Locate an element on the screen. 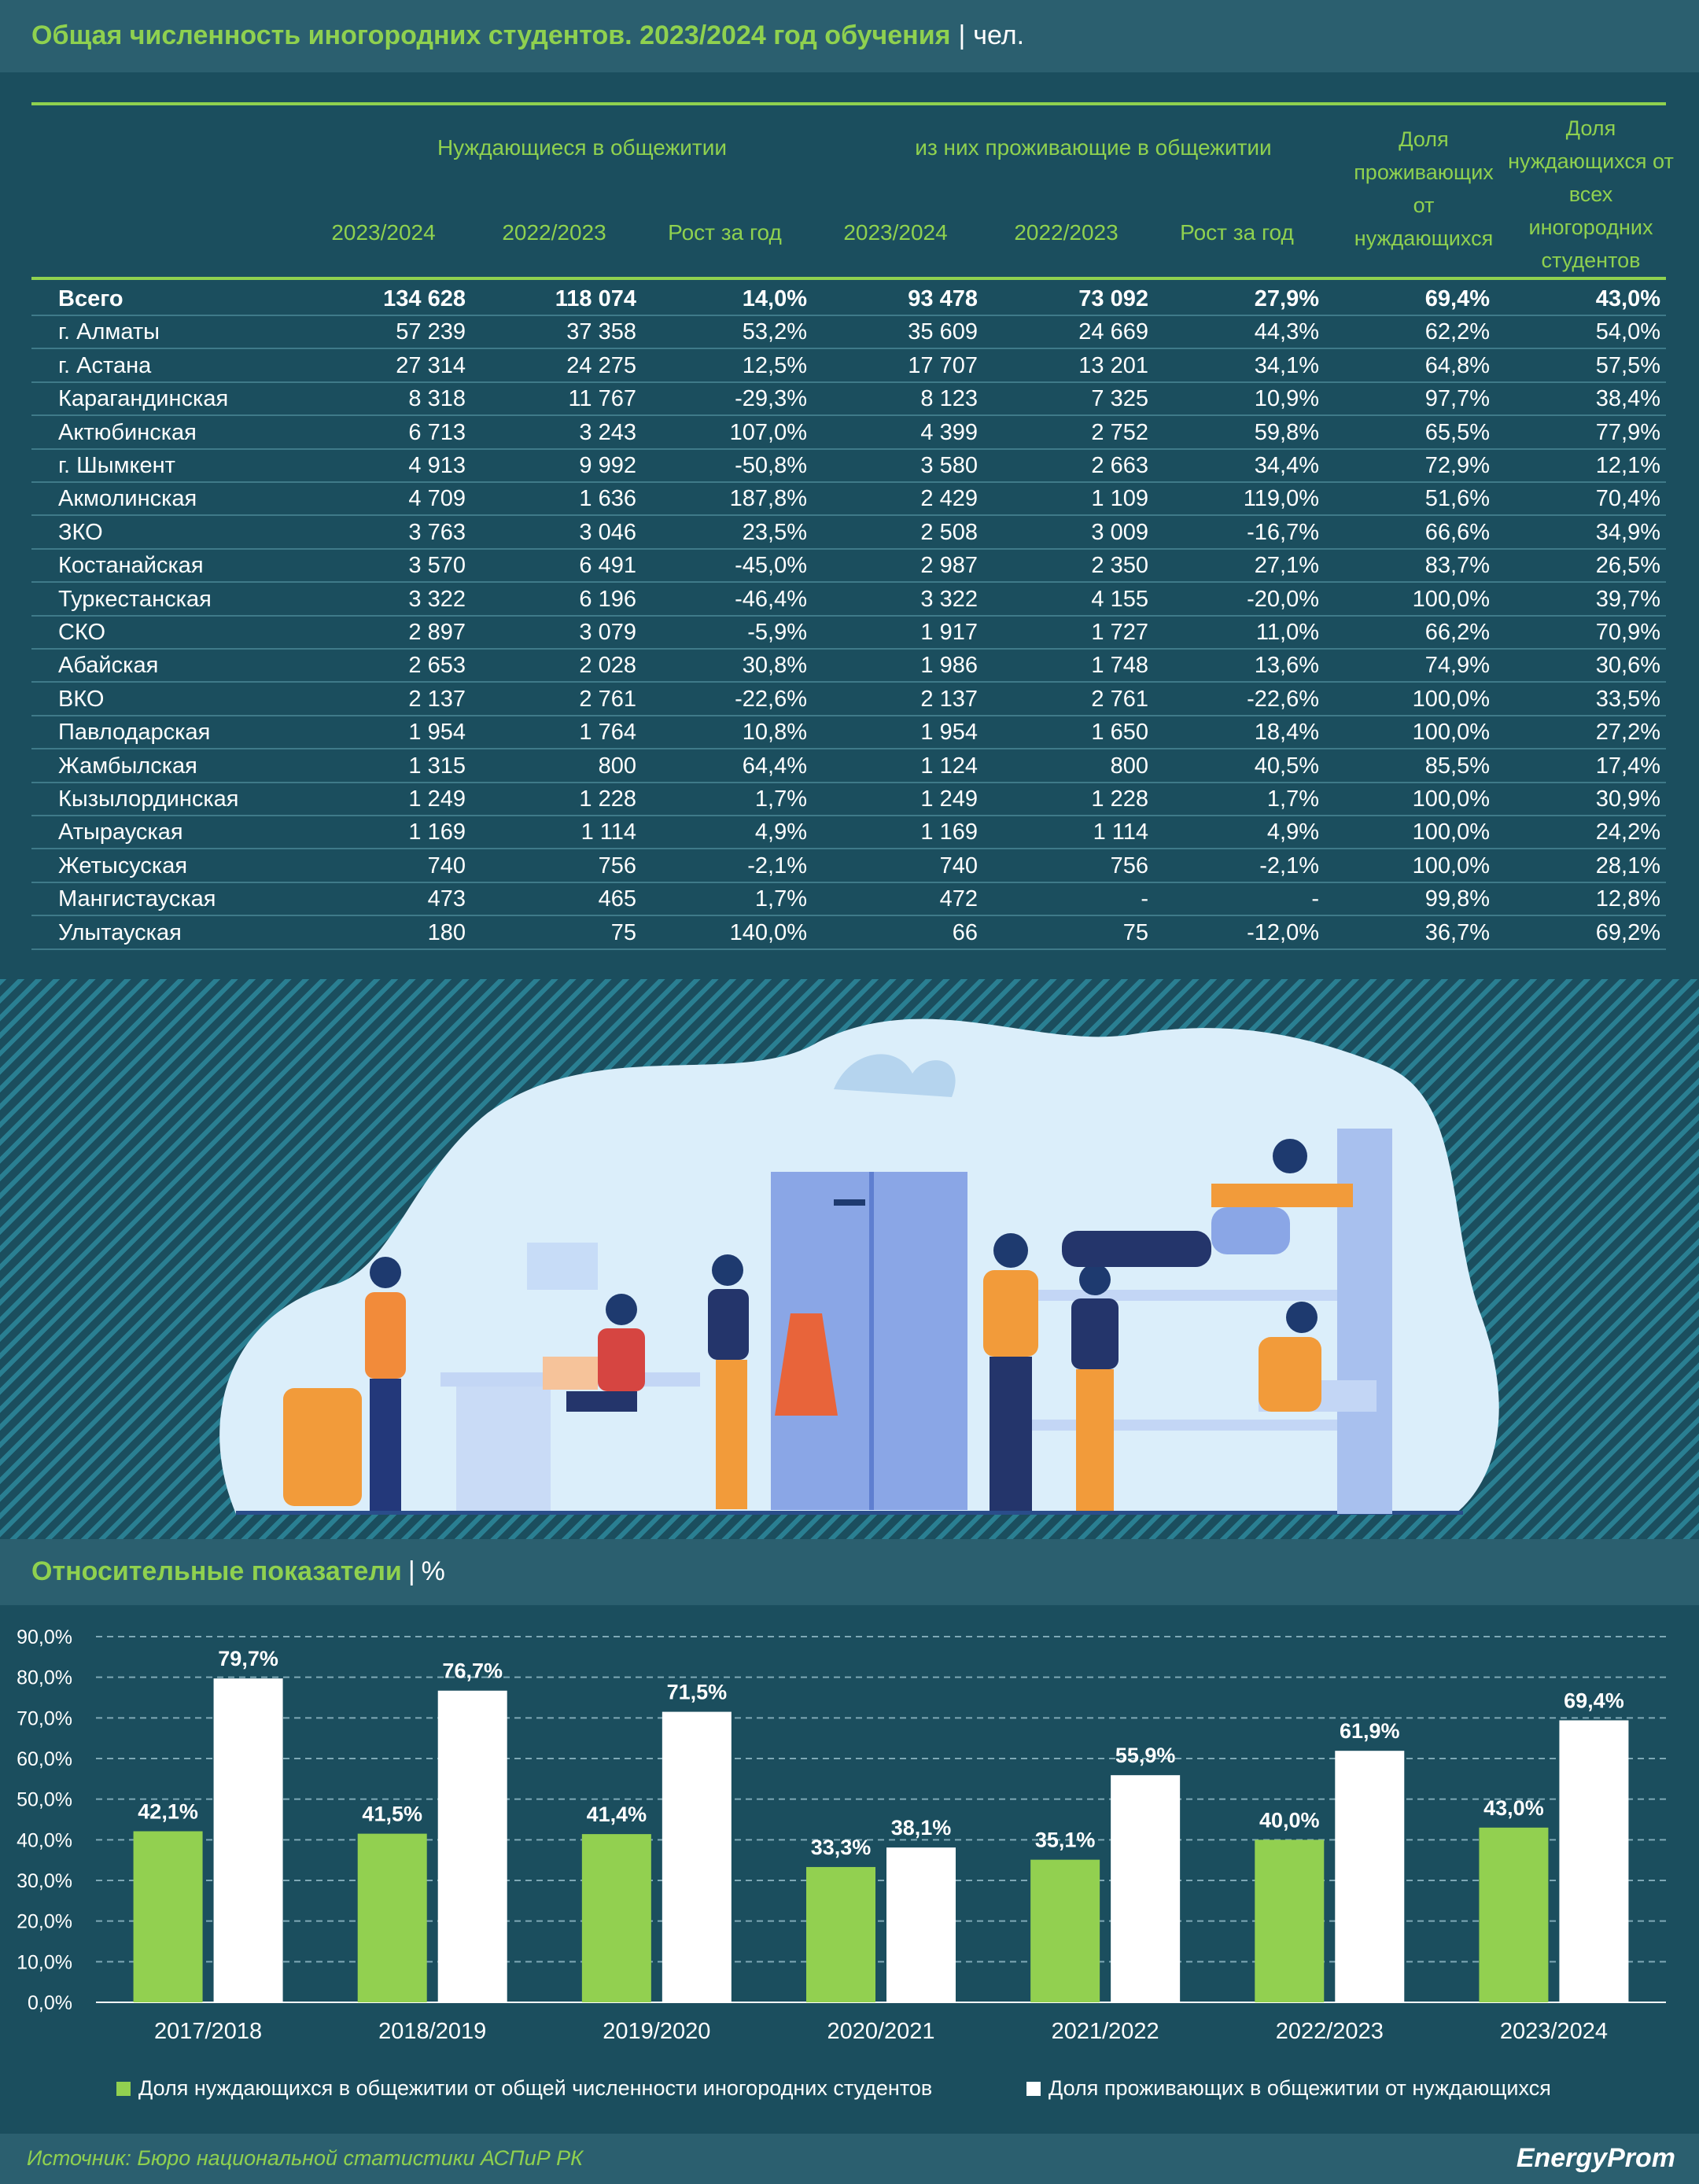 Image resolution: width=1699 pixels, height=2184 pixels. region-name: г. Алматы is located at coordinates (109, 332).